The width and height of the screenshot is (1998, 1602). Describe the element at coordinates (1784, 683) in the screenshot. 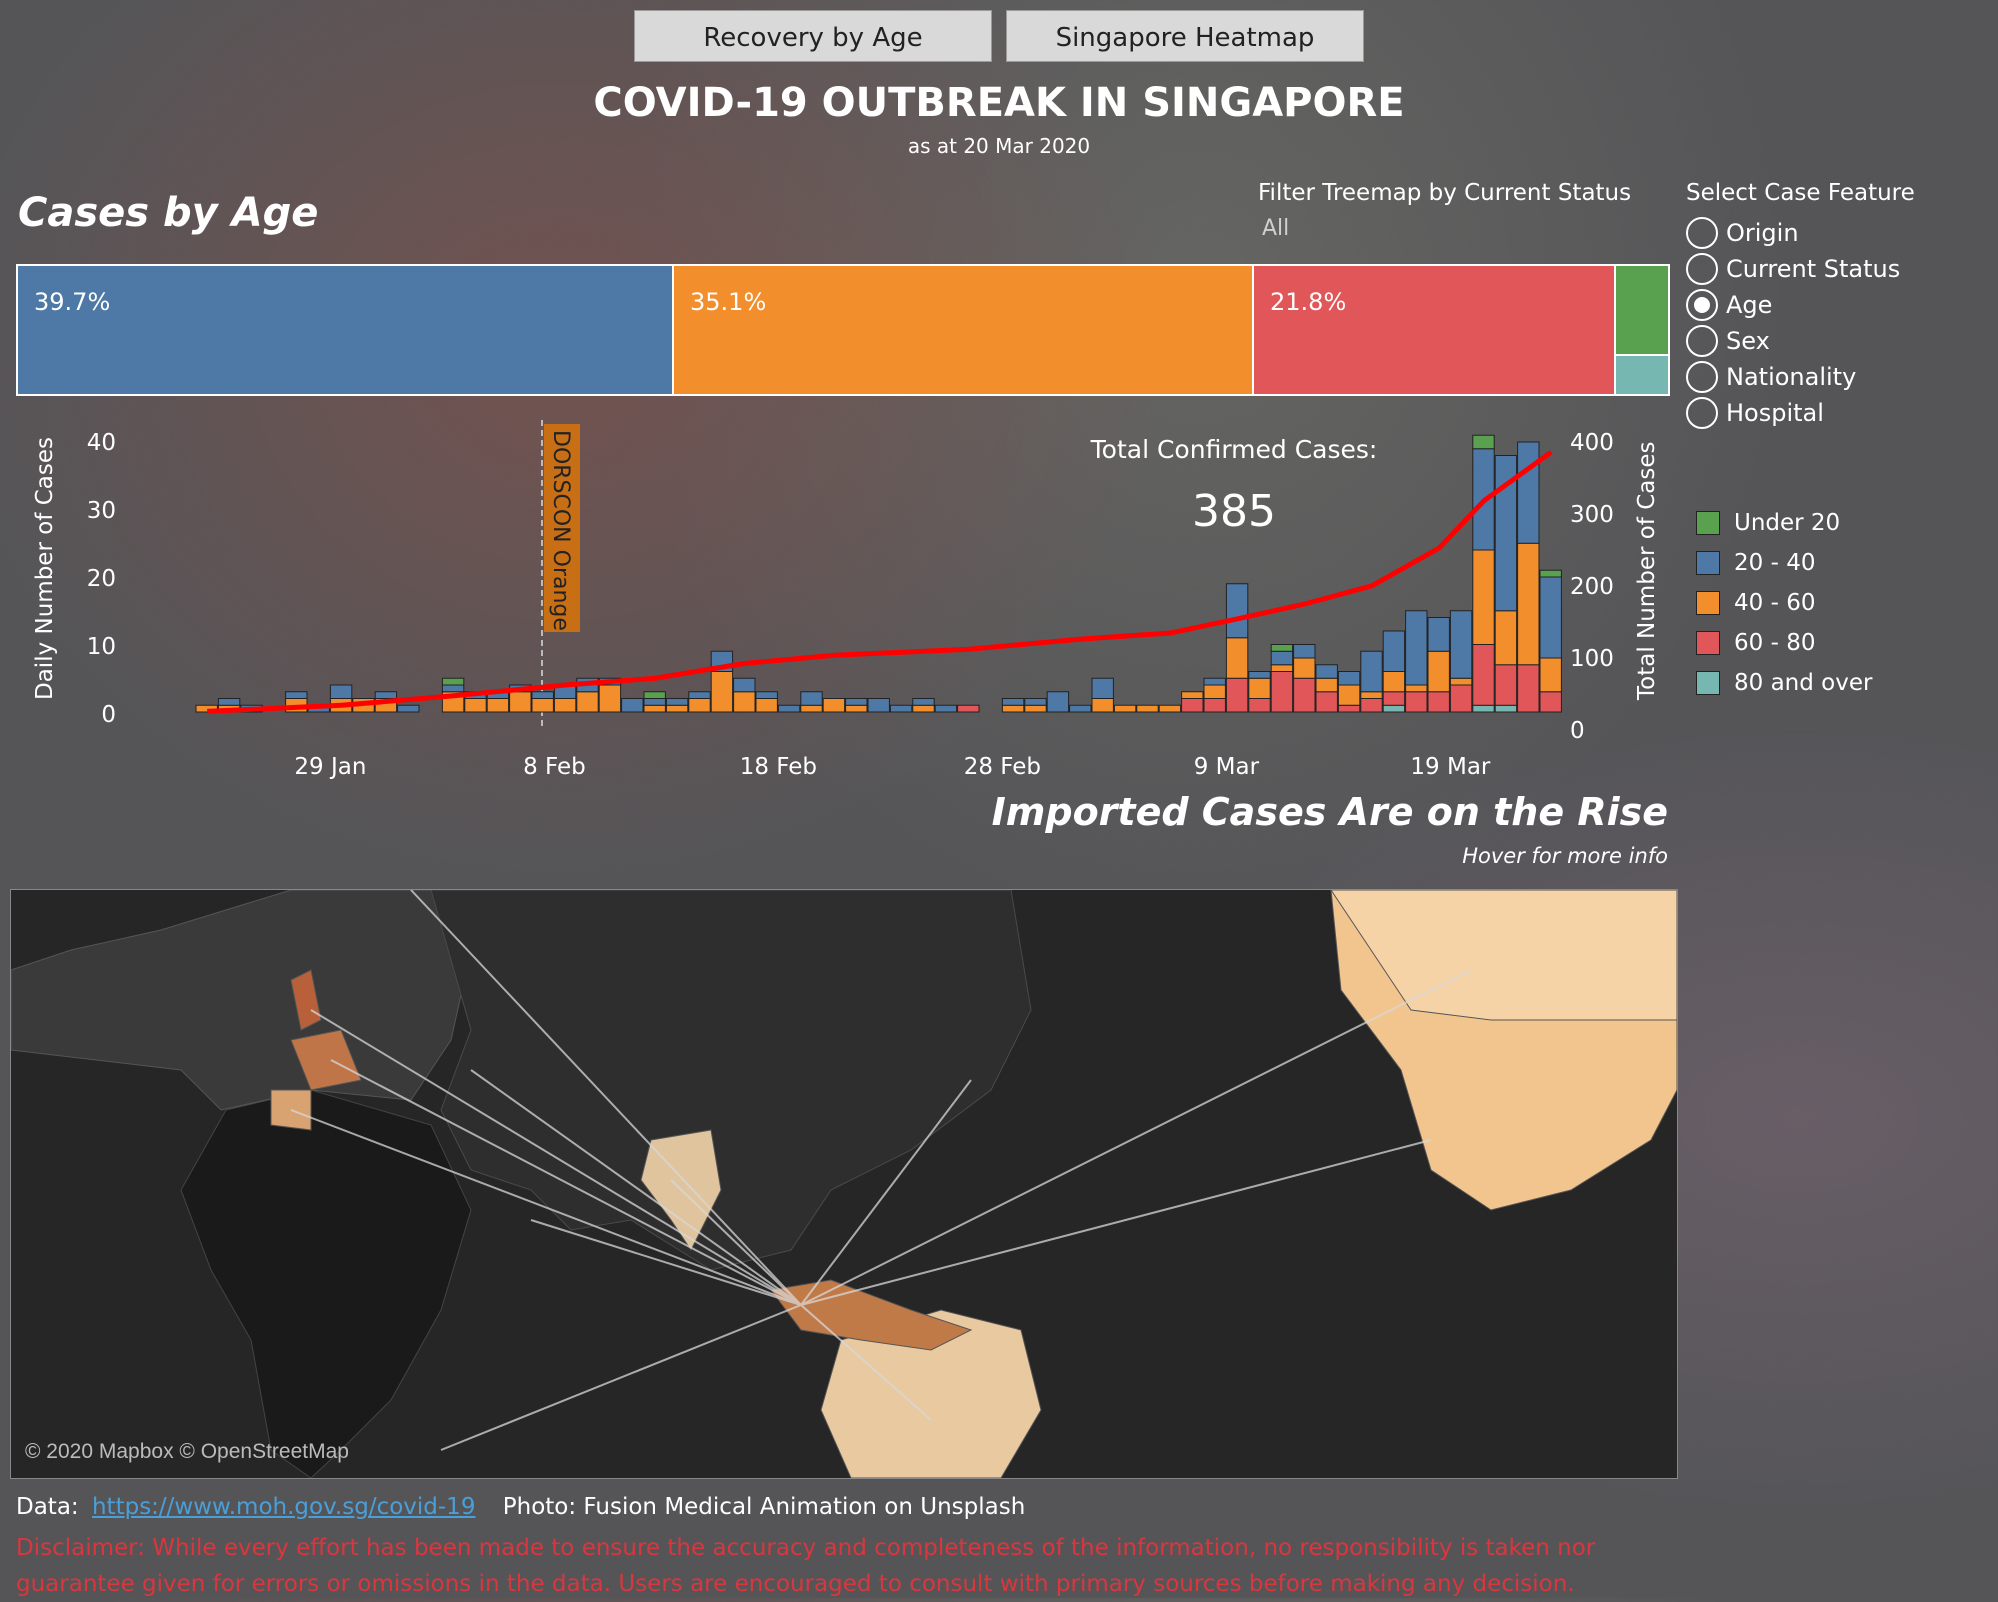

I see `legend-item: 80 and over` at that location.